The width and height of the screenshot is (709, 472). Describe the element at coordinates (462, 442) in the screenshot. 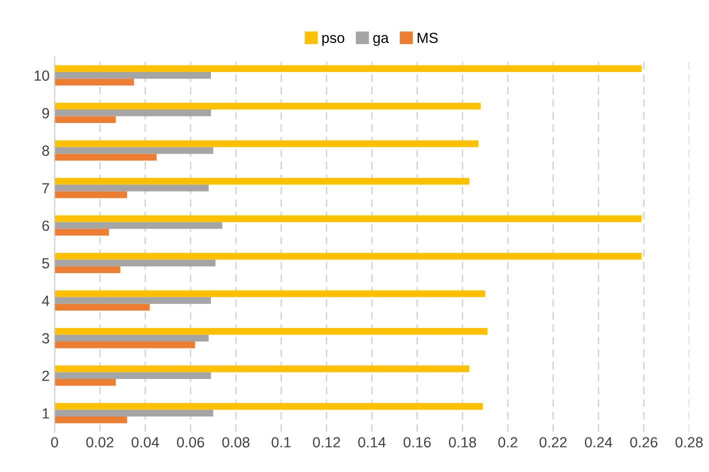

I see `x-tick-label: 0.18` at that location.